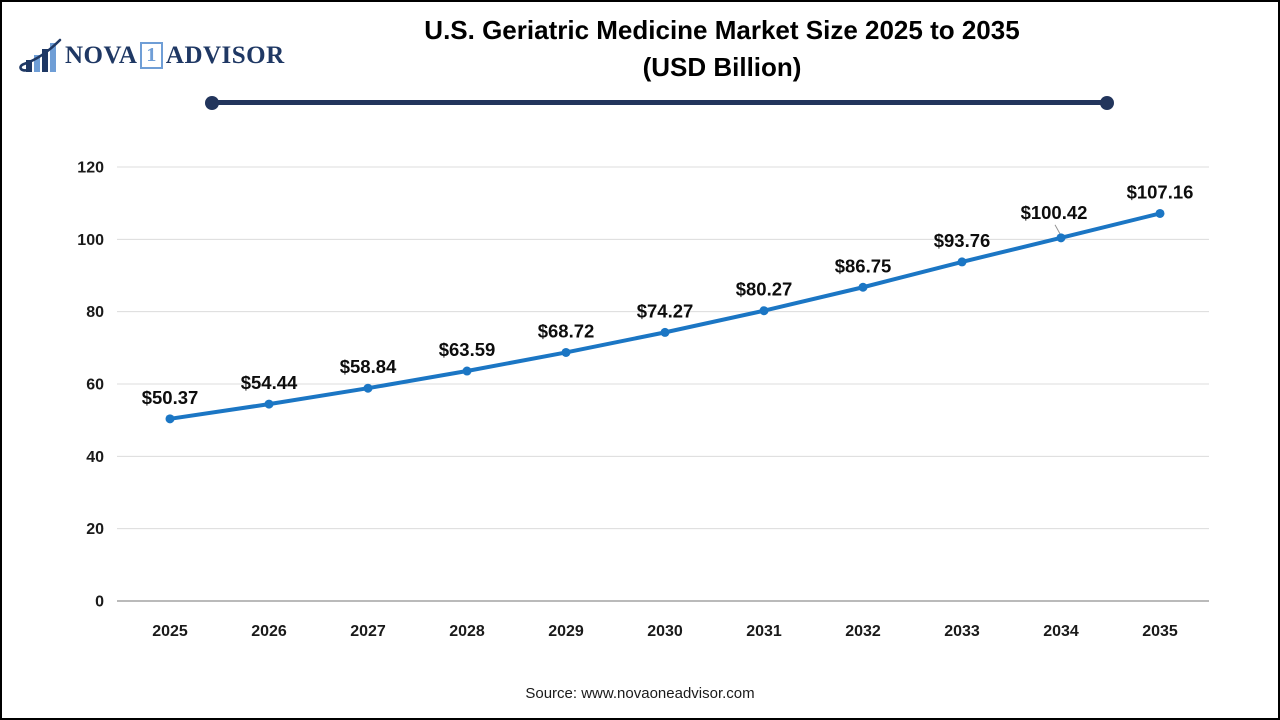  I want to click on logo-part2: ADVISOR, so click(225, 55).